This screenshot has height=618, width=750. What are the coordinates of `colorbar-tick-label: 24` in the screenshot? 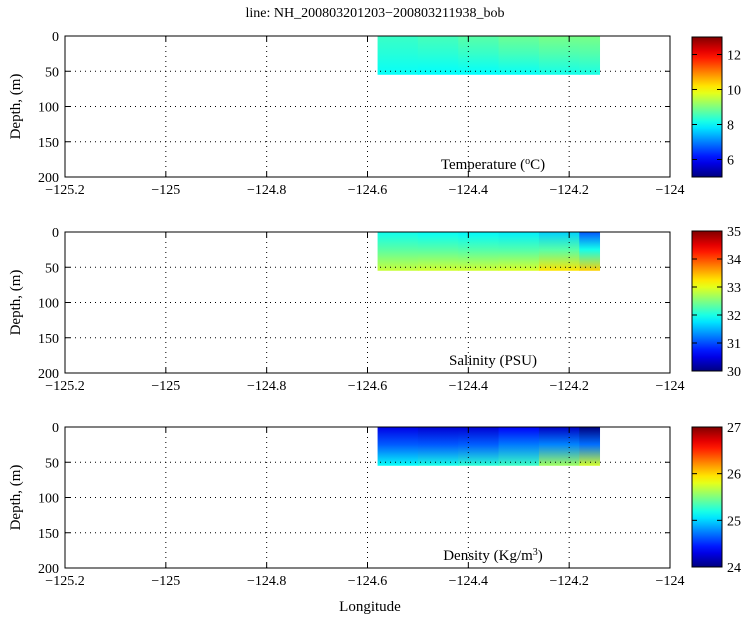 It's located at (734, 568).